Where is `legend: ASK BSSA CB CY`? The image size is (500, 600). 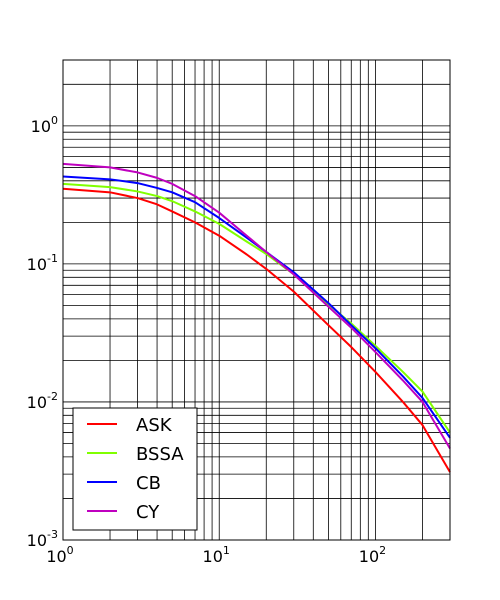
legend: ASK BSSA CB CY is located at coordinates (135, 469).